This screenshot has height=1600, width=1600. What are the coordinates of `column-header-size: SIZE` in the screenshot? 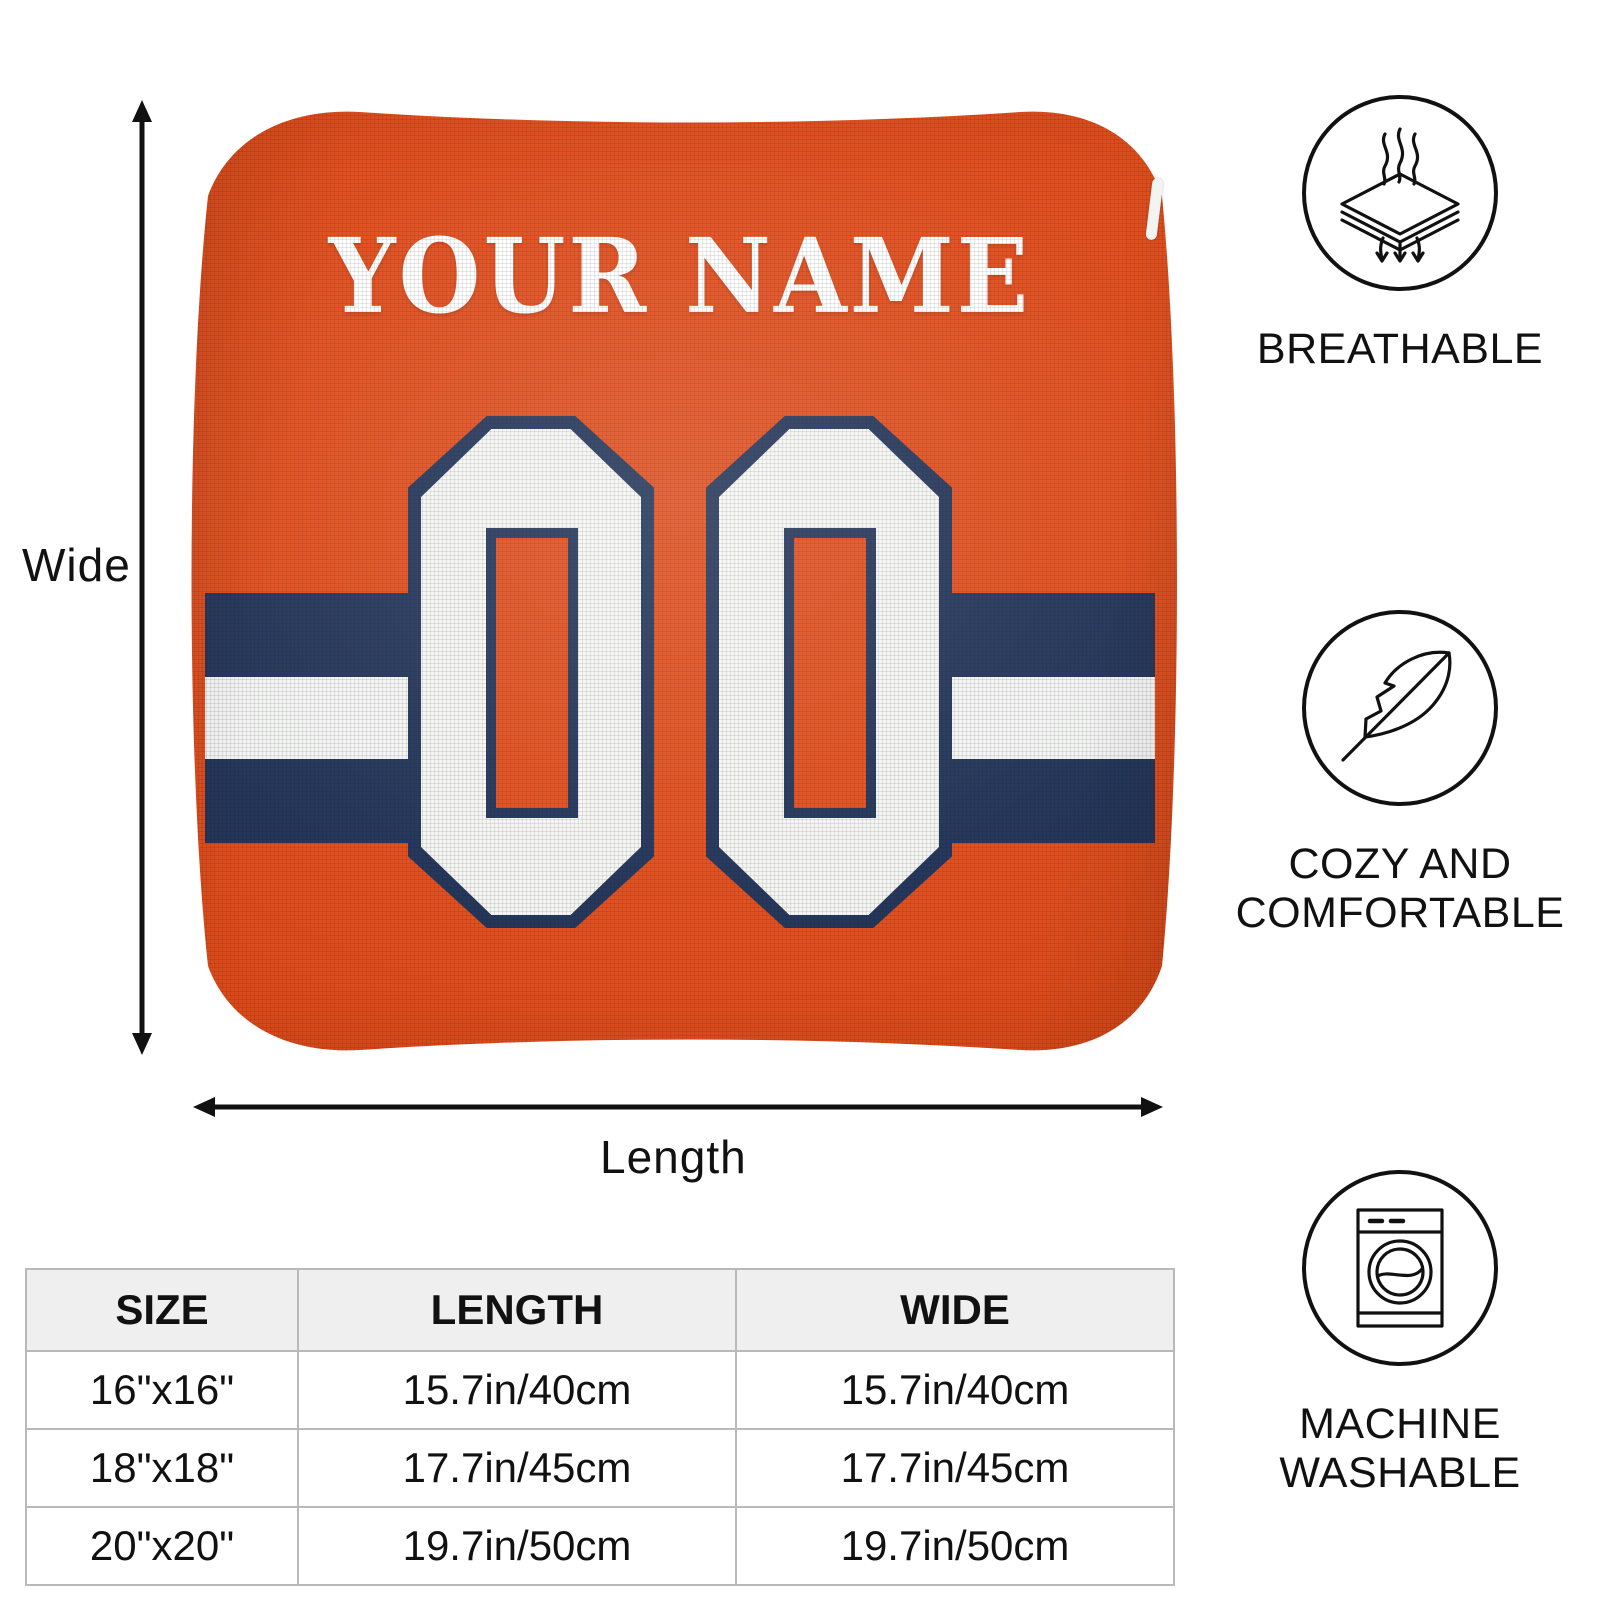 It's located at (162, 1310).